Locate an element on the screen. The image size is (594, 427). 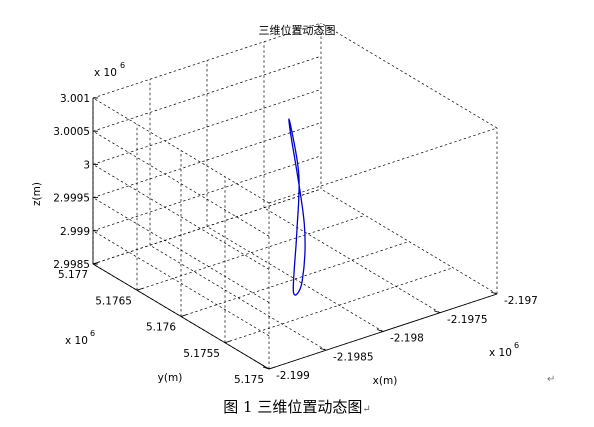
z-axis-label: z(m) is located at coordinates (37, 194).